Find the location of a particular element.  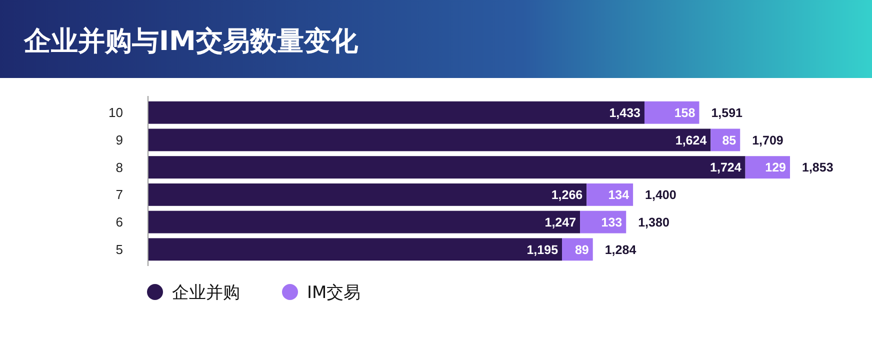

y-tick-label: 7 is located at coordinates (119, 194).